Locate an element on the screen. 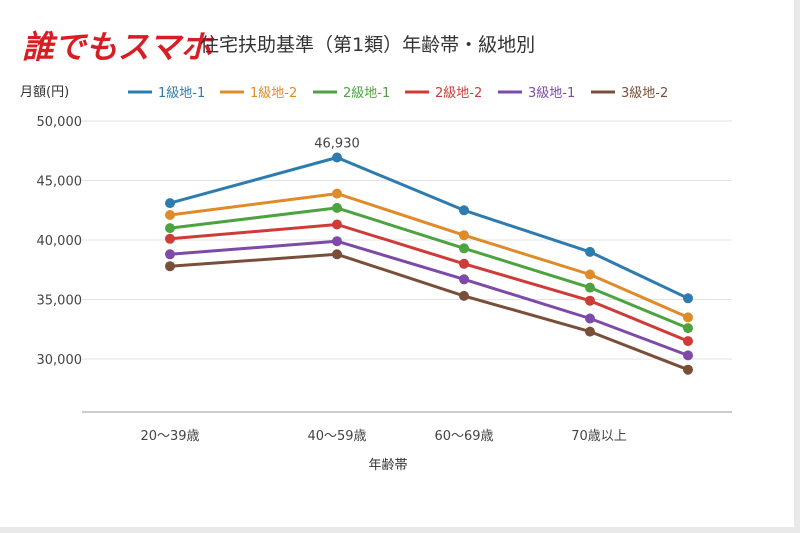 The width and height of the screenshot is (800, 533). logo-text: 誰でもスマホ is located at coordinates (118, 47).